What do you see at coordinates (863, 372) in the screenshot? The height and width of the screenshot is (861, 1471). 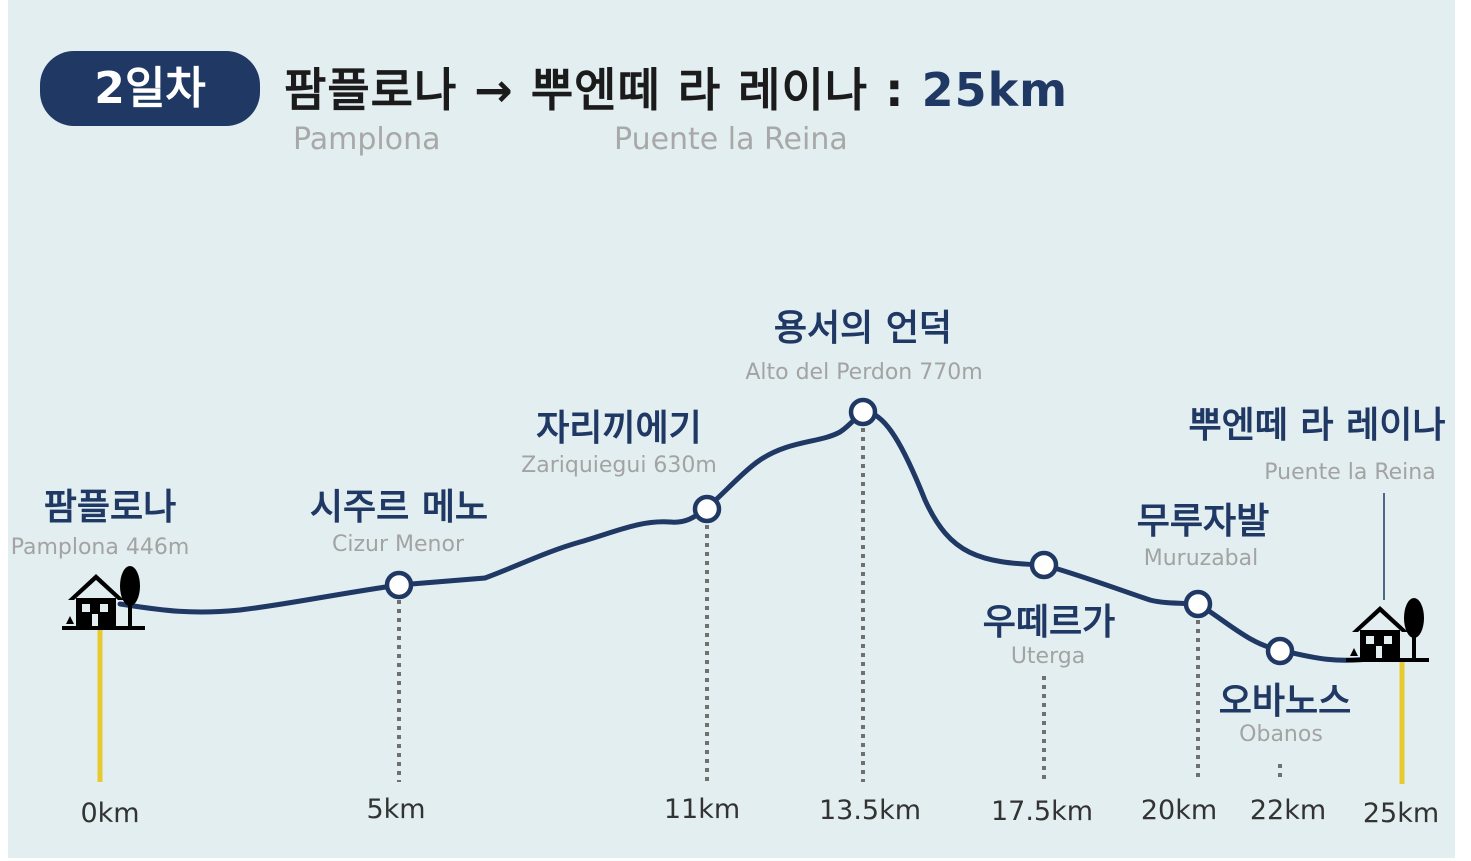 I see `stop-name-en: Alto del Perdon 770m` at bounding box center [863, 372].